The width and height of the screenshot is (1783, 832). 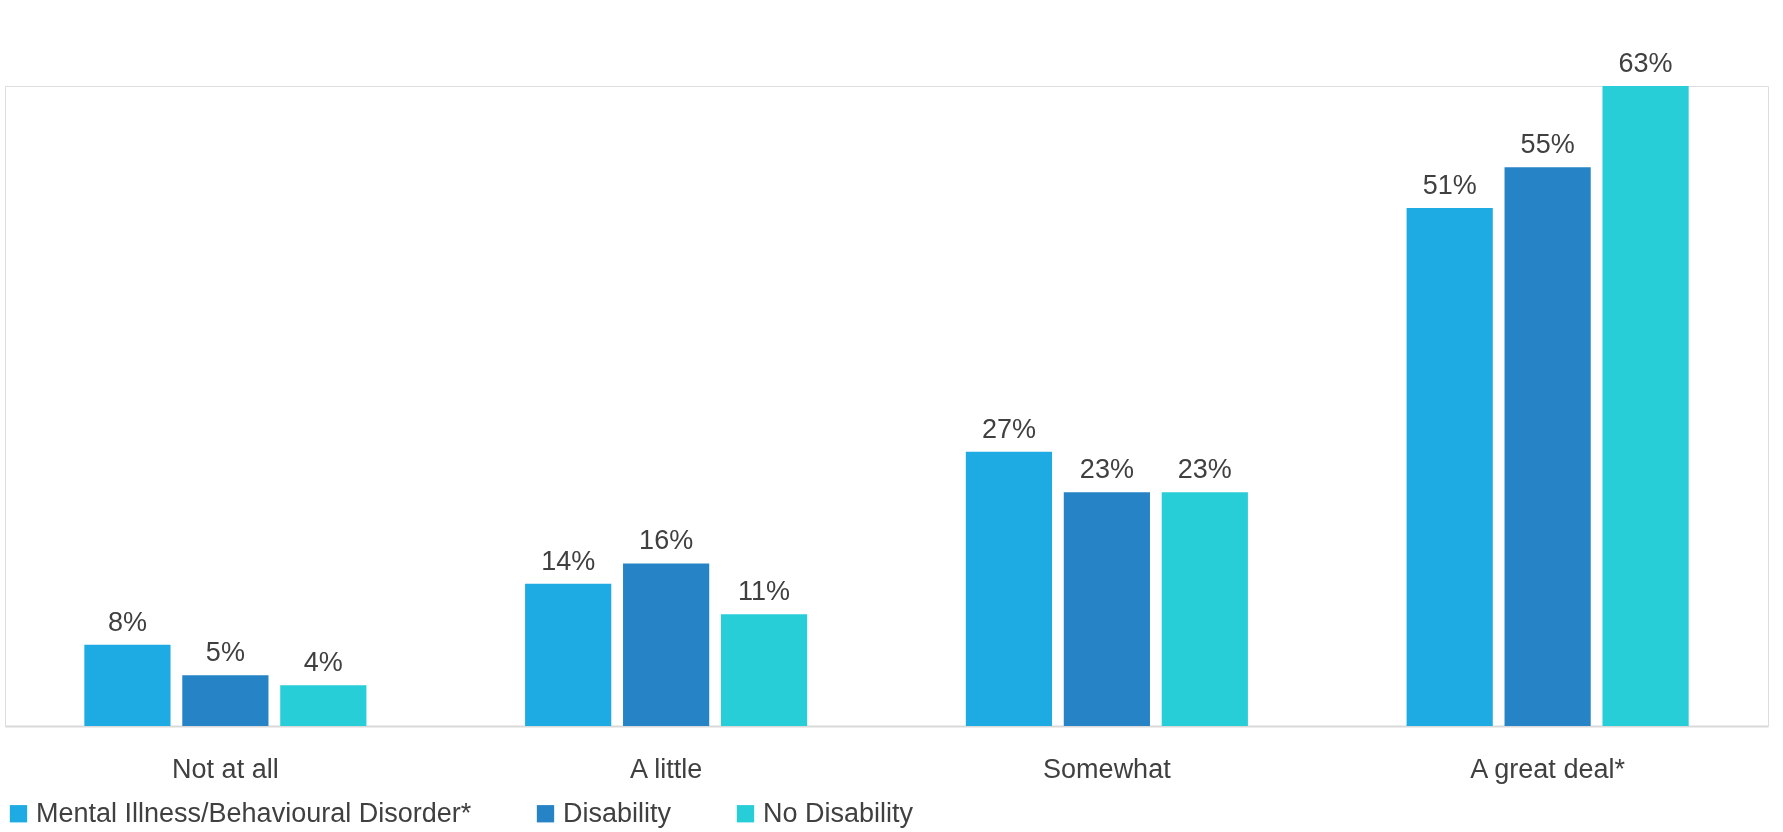 I want to click on data-label: 51%, so click(x=1449, y=184).